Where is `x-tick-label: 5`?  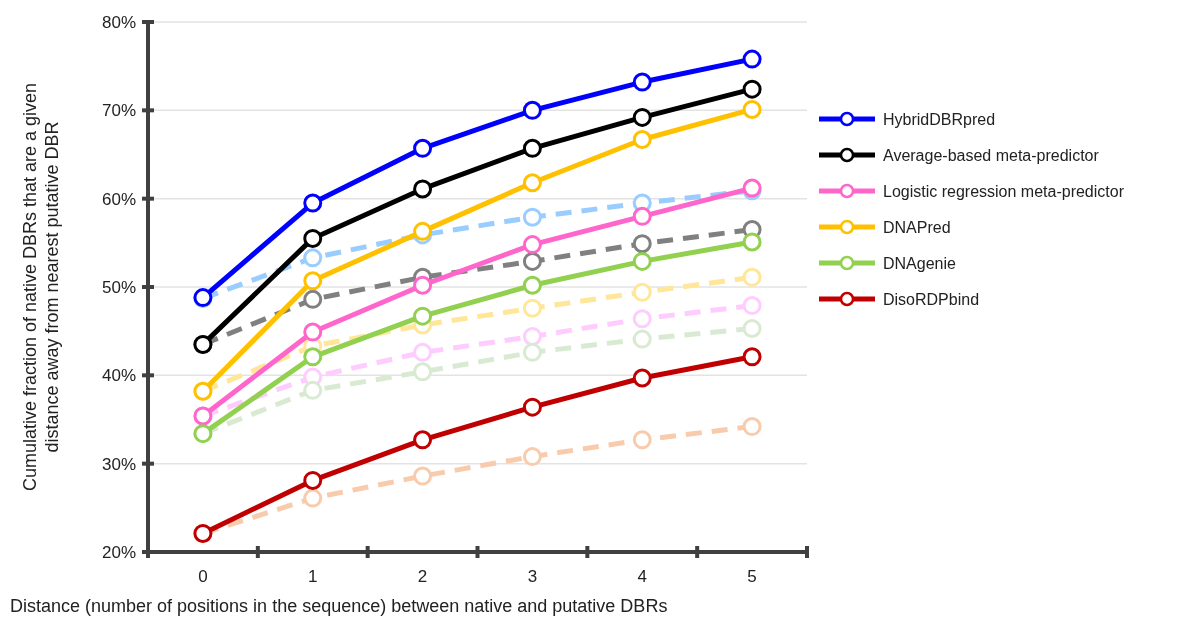 x-tick-label: 5 is located at coordinates (752, 576).